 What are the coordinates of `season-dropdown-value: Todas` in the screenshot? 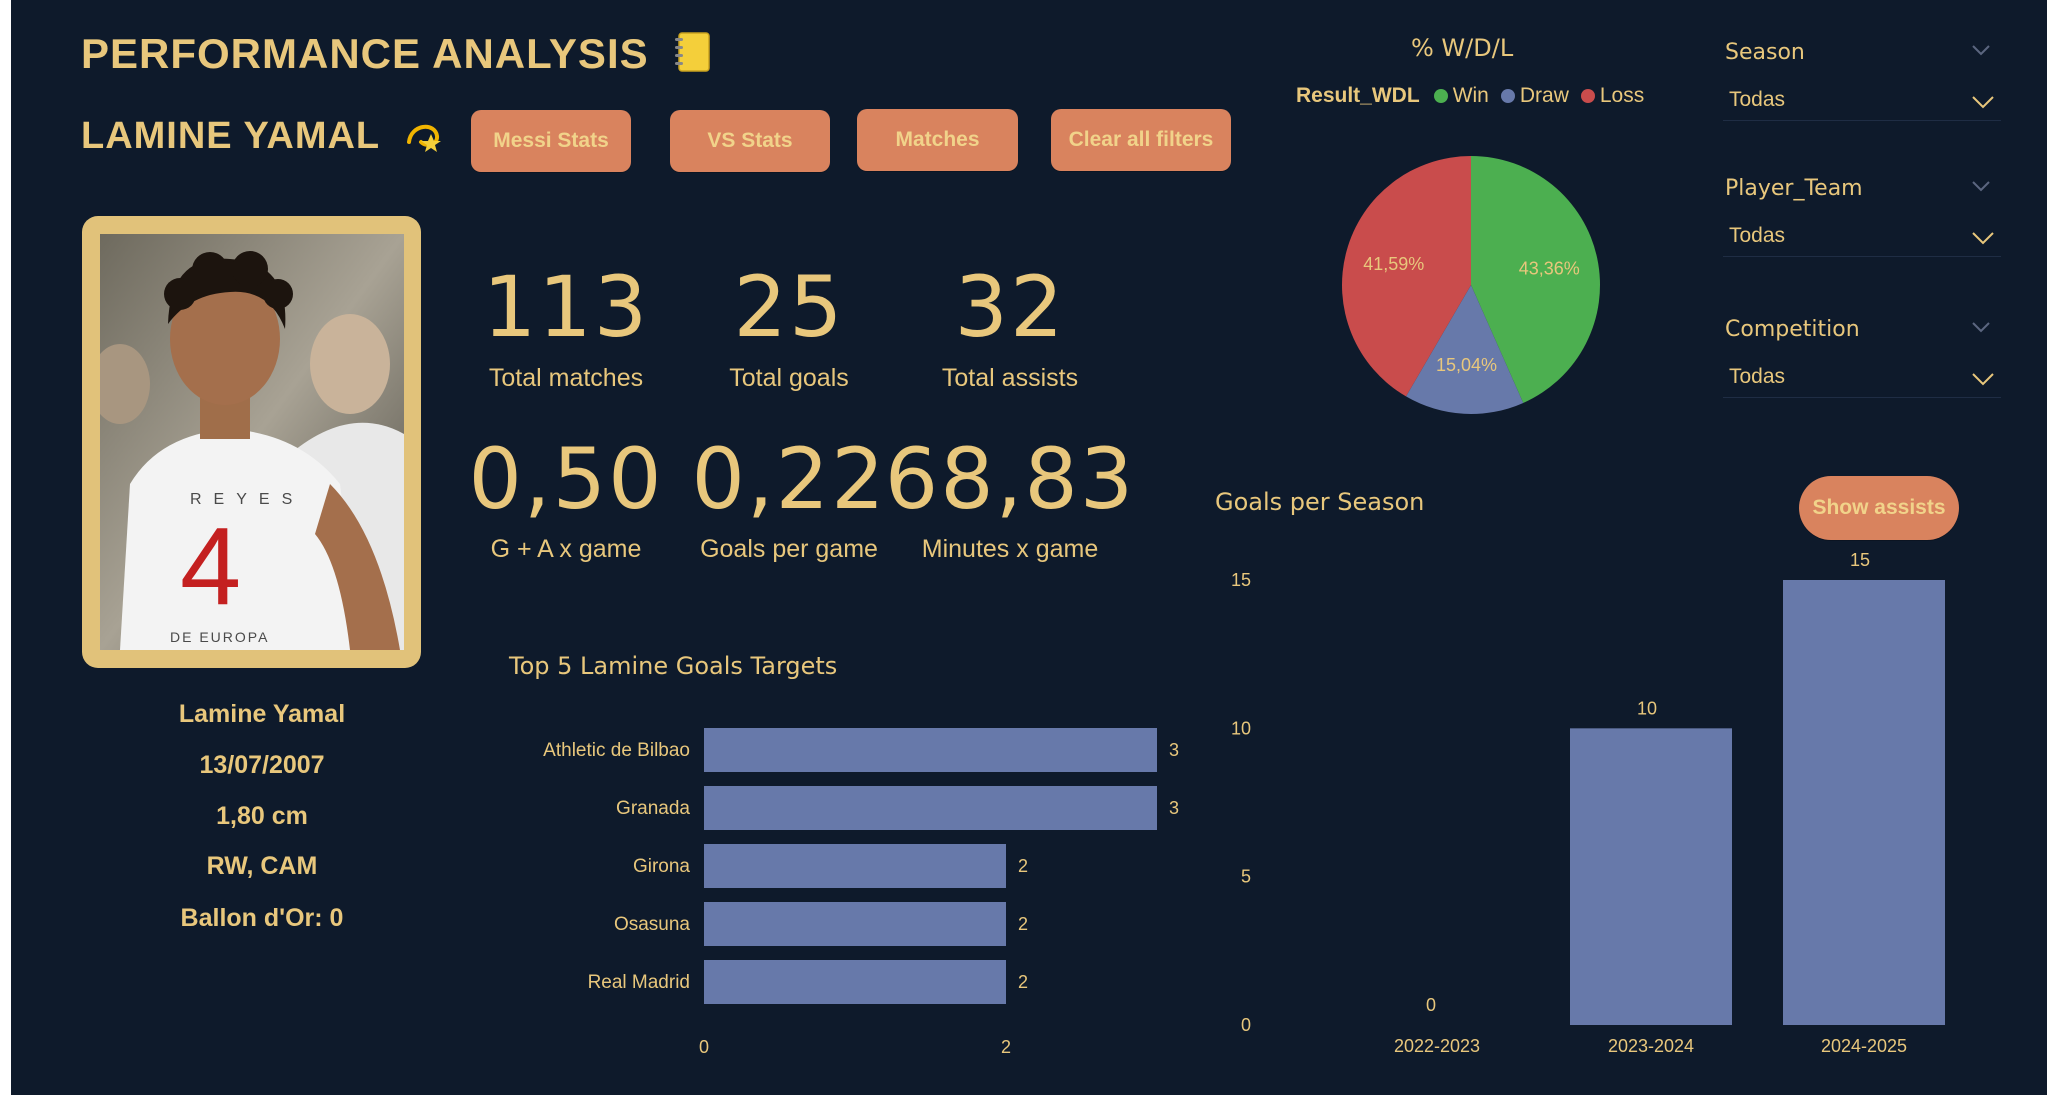 It's located at (1757, 99).